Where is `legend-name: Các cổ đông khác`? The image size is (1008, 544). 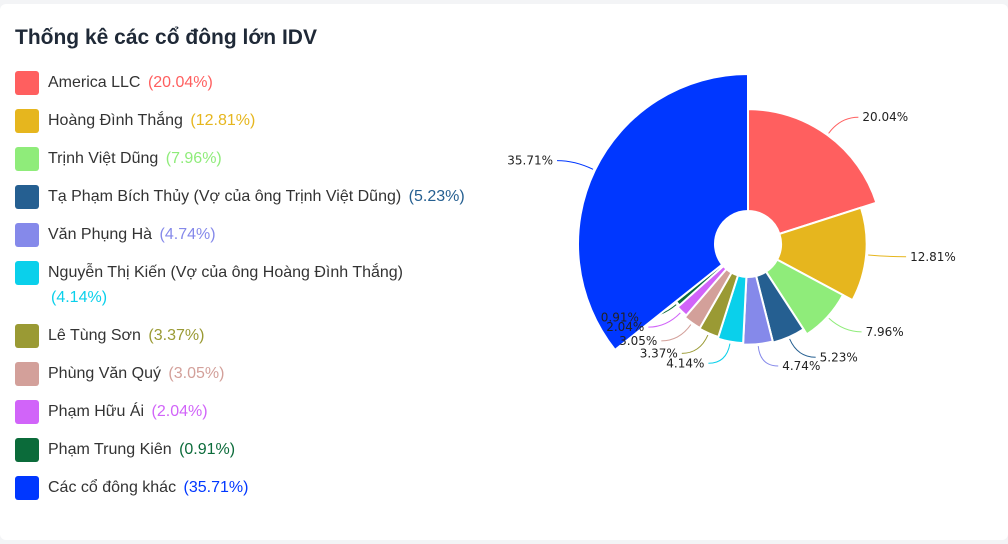
legend-name: Các cổ đông khác is located at coordinates (112, 487).